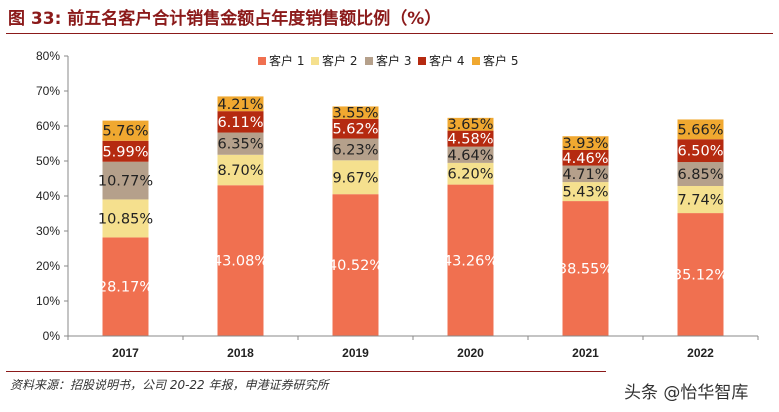 Image resolution: width=779 pixels, height=412 pixels. What do you see at coordinates (700, 353) in the screenshot?
I see `x-tick-label: 2022` at bounding box center [700, 353].